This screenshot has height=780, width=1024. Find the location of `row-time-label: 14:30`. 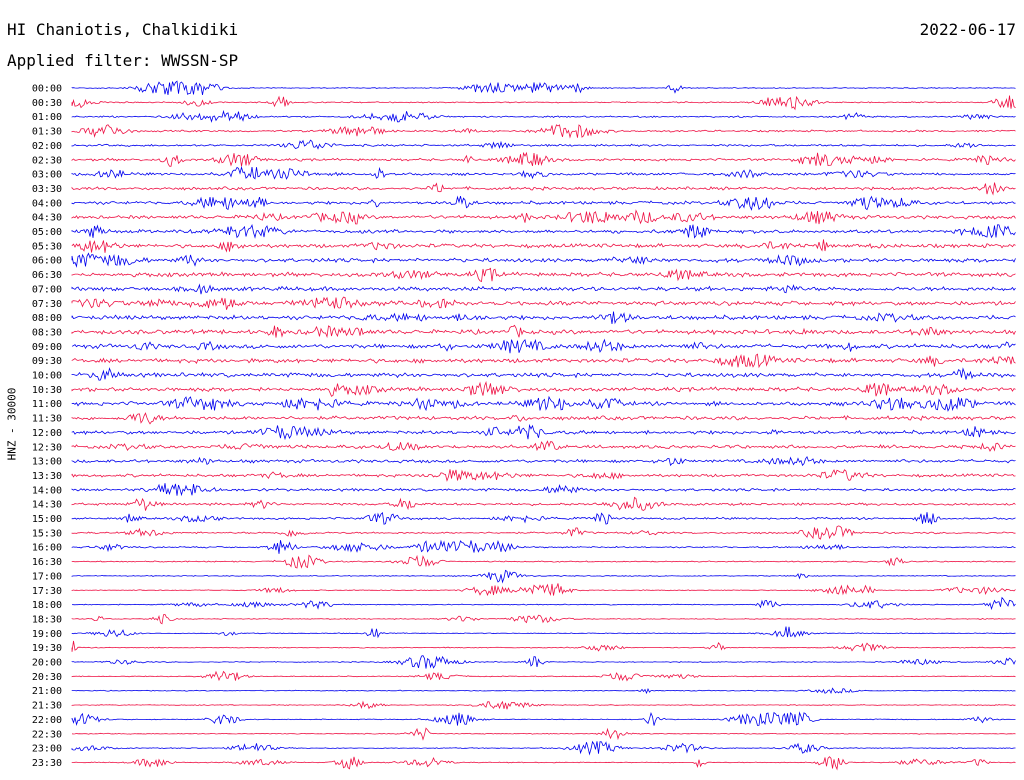

row-time-label: 14:30 is located at coordinates (47, 505).